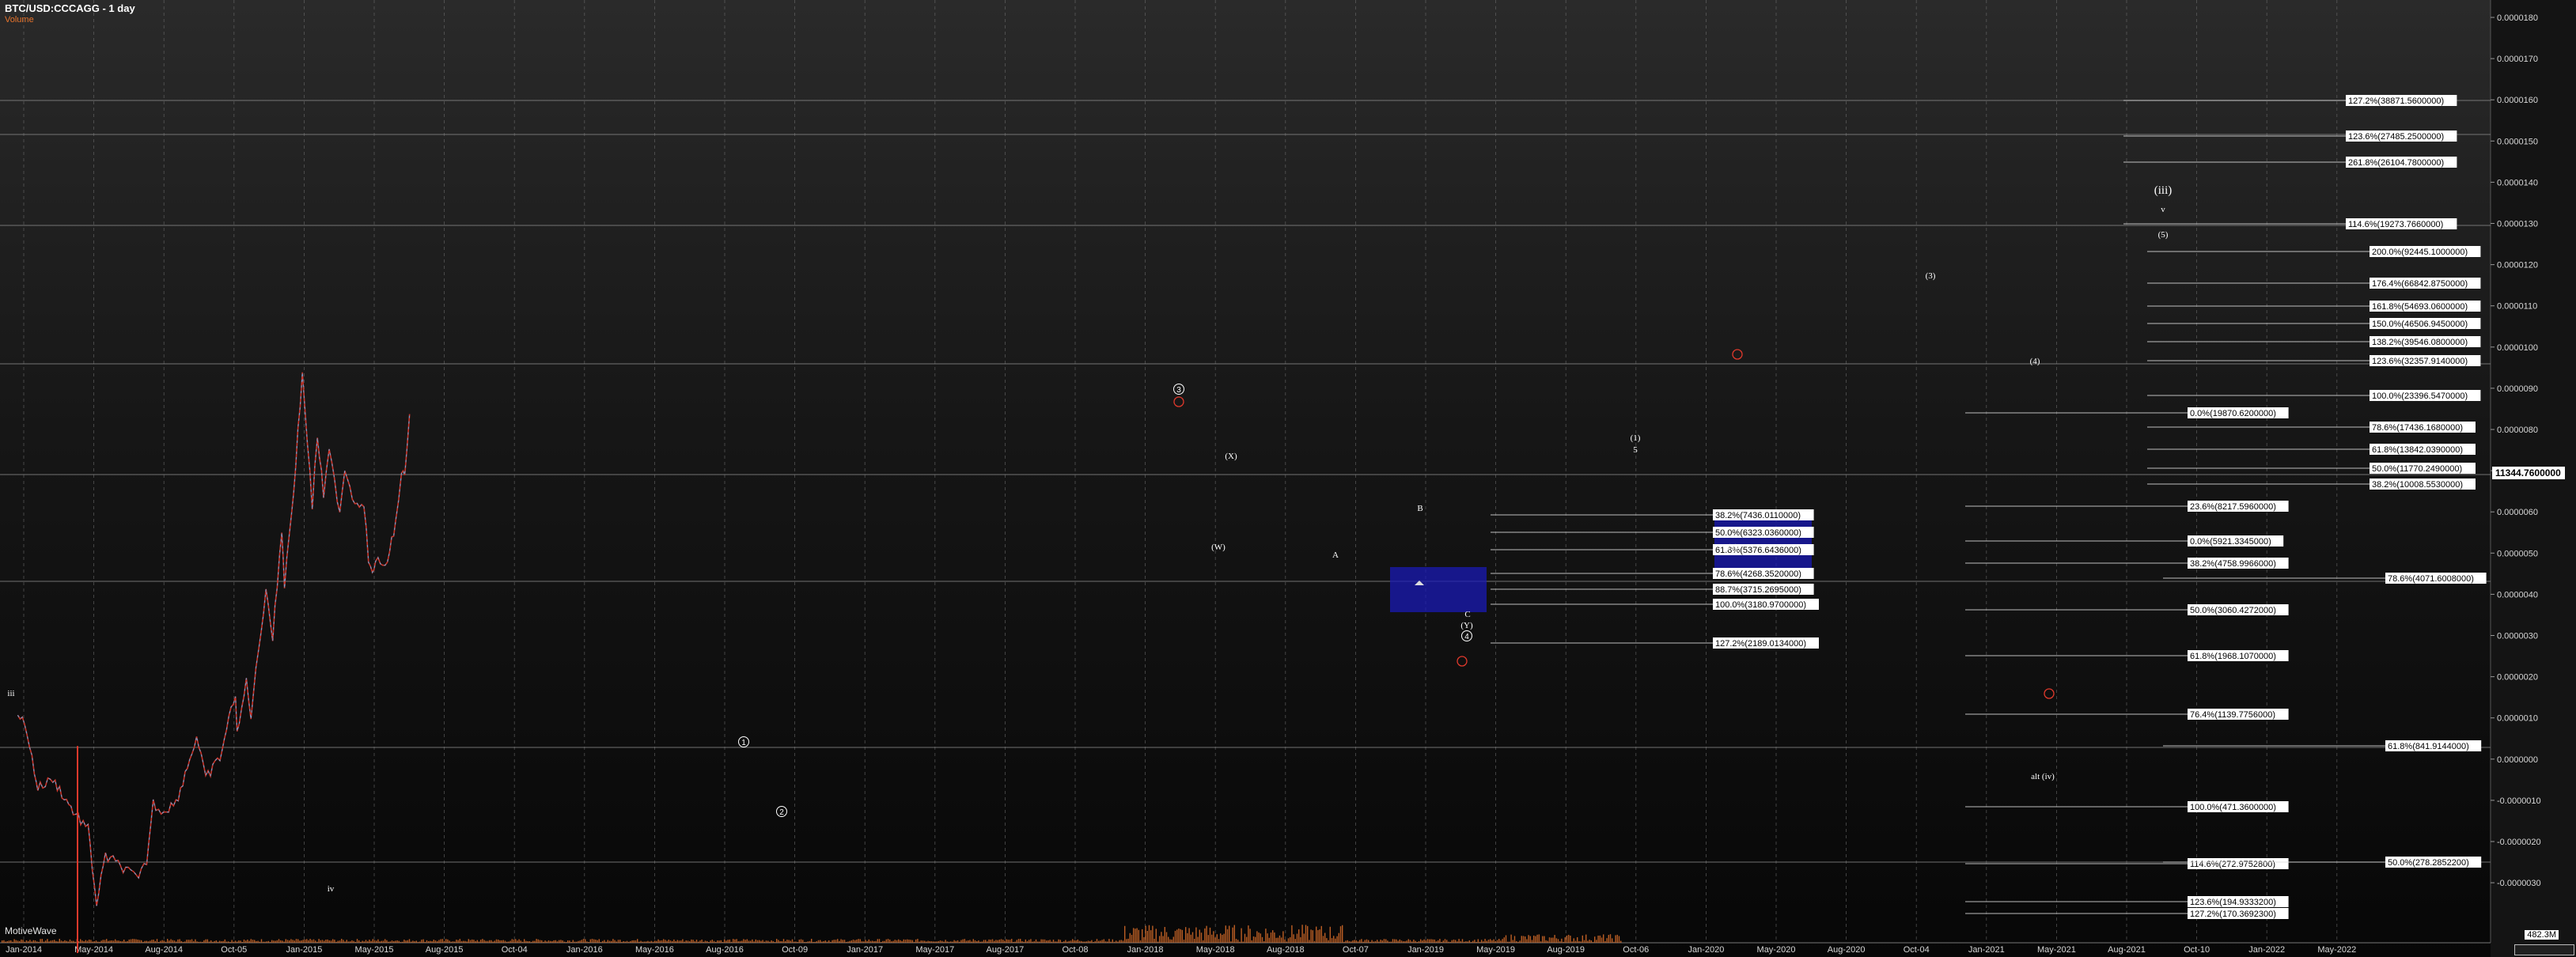 This screenshot has height=957, width=2576. What do you see at coordinates (2544, 950) in the screenshot?
I see `scroll-control` at bounding box center [2544, 950].